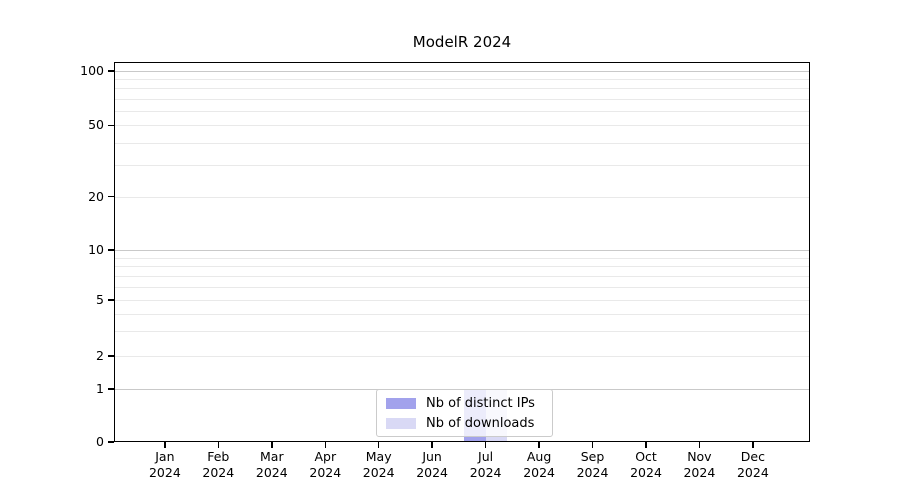  I want to click on x-tick-label: Feb 2024, so click(218, 464).